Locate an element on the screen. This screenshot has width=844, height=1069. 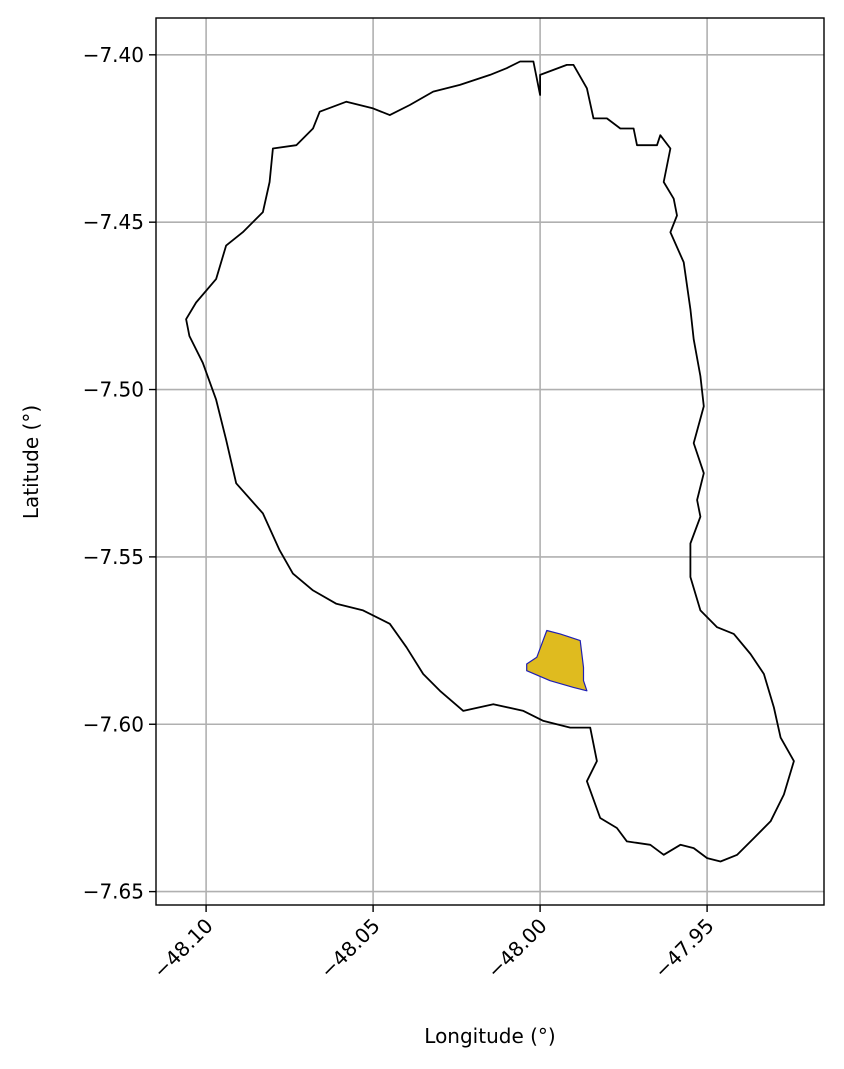
x-axis-label: Longitude (°) is located at coordinates (489, 1036).